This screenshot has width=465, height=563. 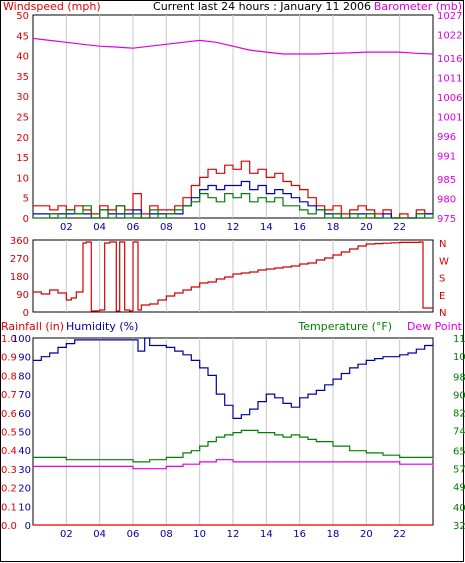 What do you see at coordinates (233, 276) in the screenshot?
I see `wind-direction-series-line` at bounding box center [233, 276].